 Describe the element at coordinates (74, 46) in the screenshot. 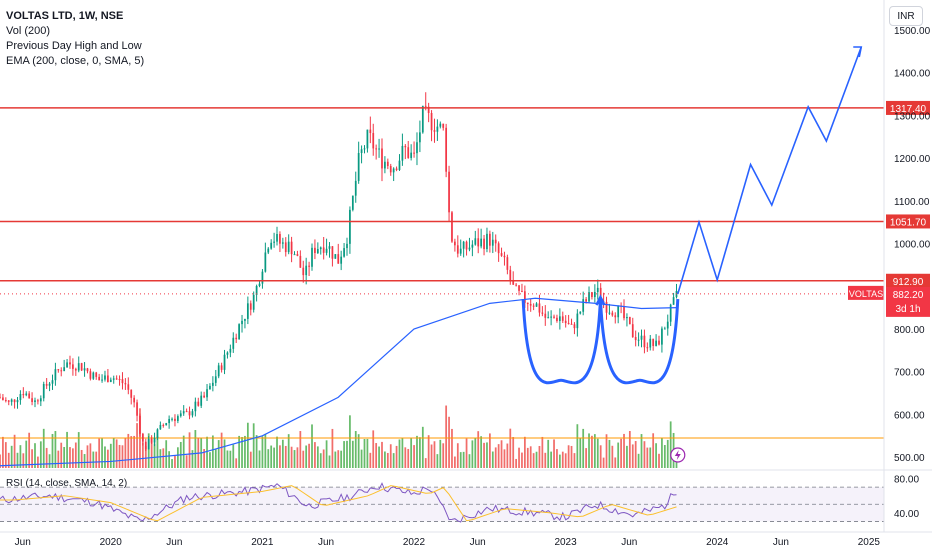

I see `legend-prev-day-hl: Previous Day High and Low` at that location.